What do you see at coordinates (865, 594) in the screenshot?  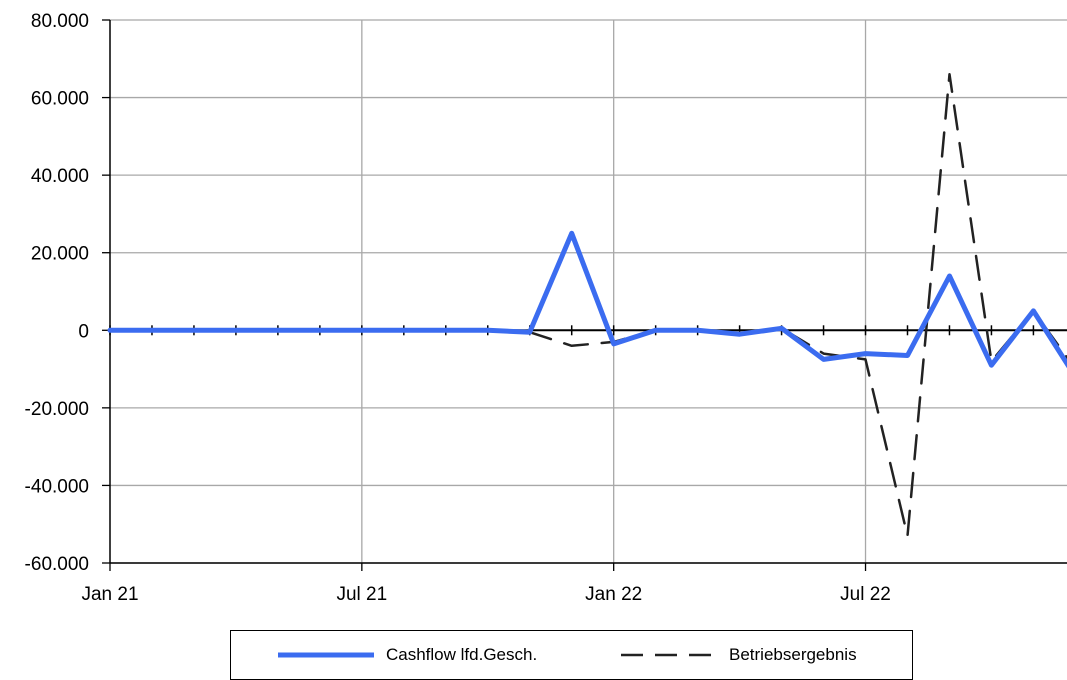 I see `x-tick-label: Jul 22` at bounding box center [865, 594].